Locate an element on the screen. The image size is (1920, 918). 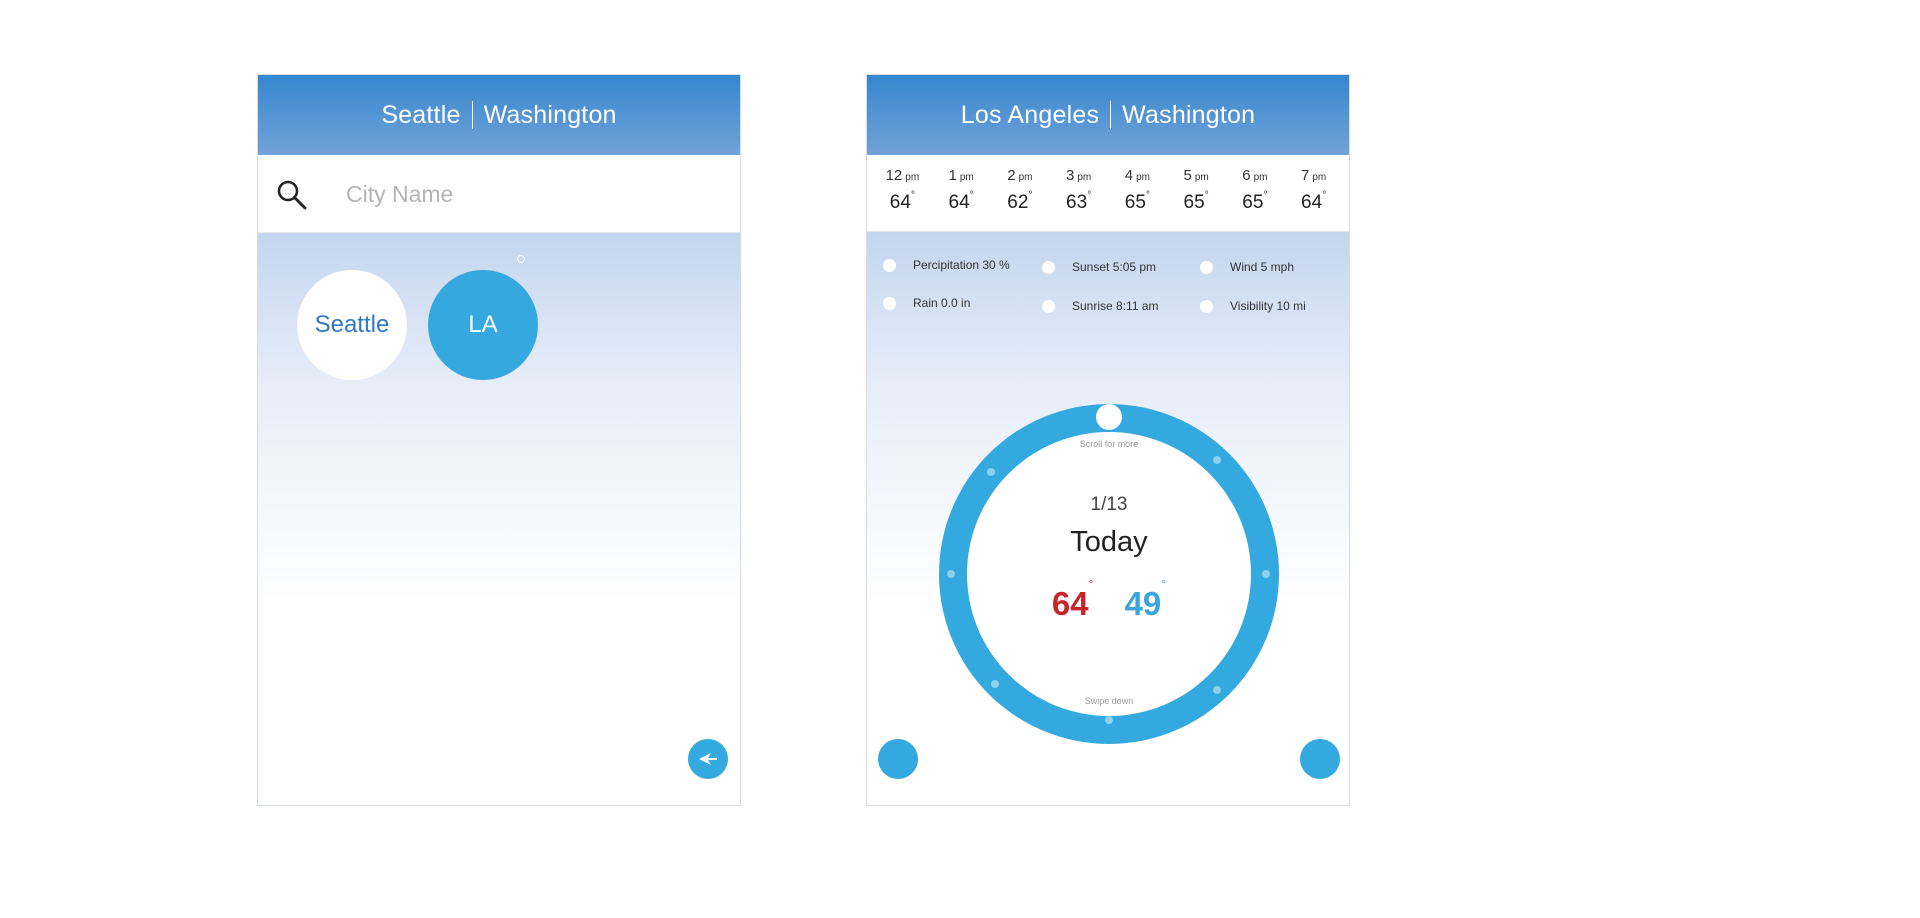
detail-sunrise: Sunrise 8:11 am is located at coordinates (1100, 306).